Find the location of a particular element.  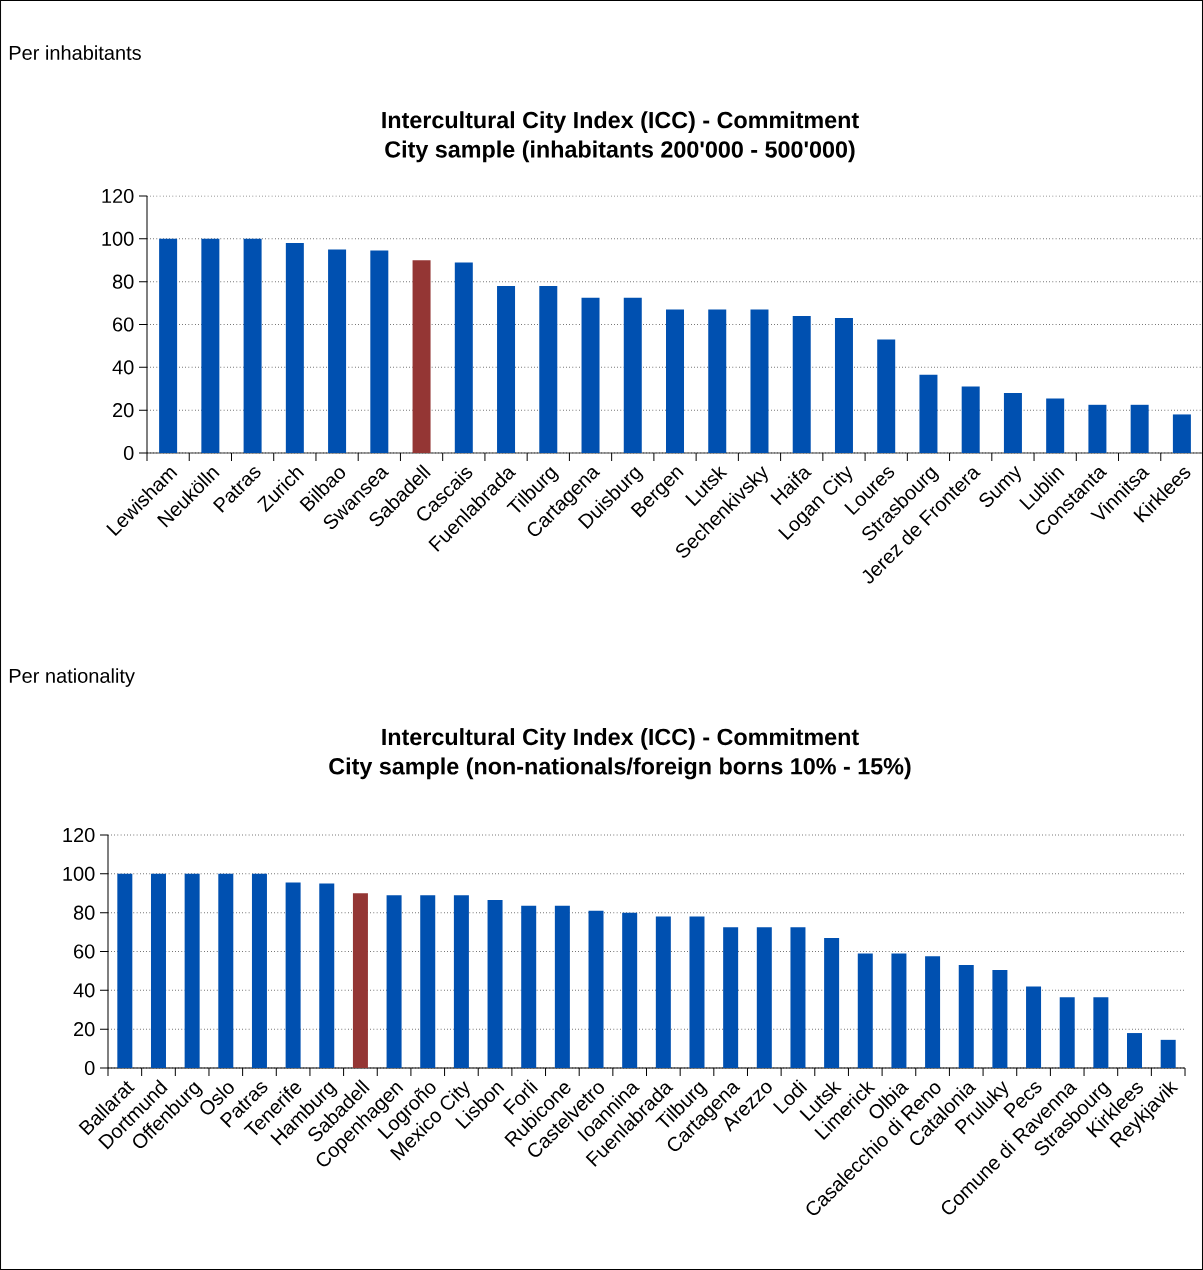

chart-subtitle: City sample (non-nationals/foreign borns 10% - 15%) is located at coordinates (620, 768).